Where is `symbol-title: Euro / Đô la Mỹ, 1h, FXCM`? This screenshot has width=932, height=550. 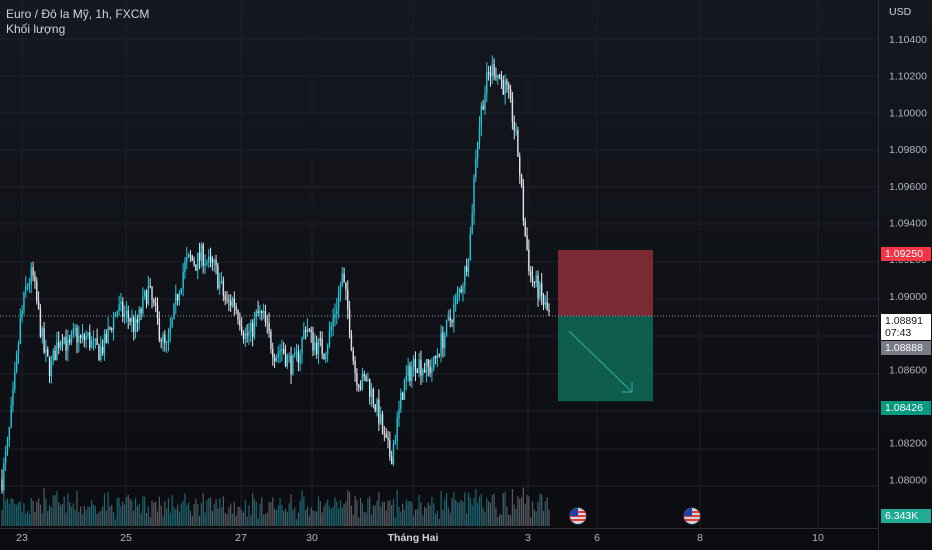 symbol-title: Euro / Đô la Mỹ, 1h, FXCM is located at coordinates (78, 14).